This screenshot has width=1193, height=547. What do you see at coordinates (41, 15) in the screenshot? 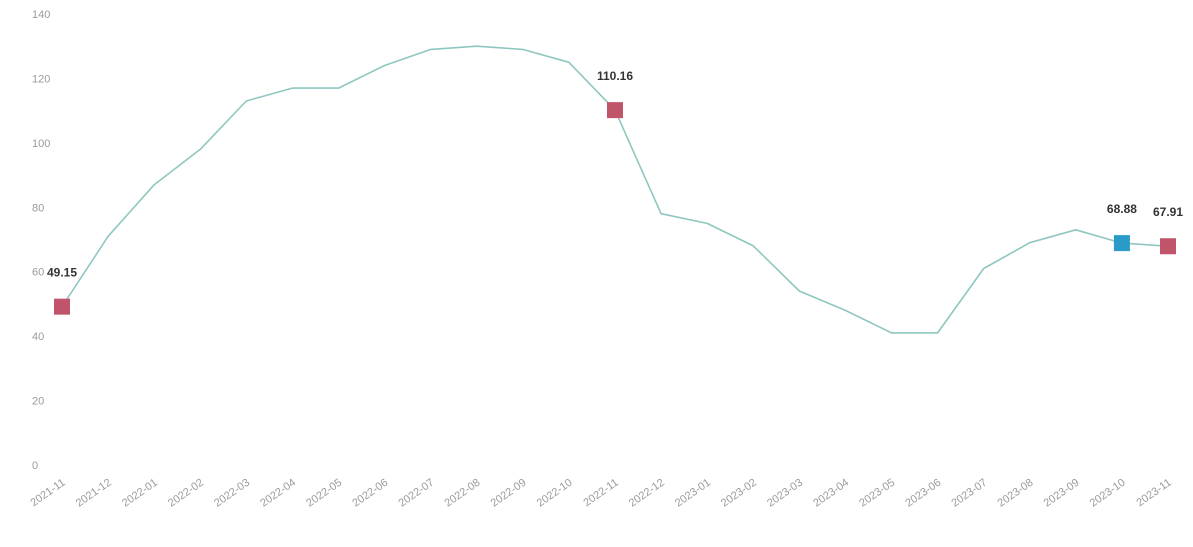
I see `y-tick-label: 140` at bounding box center [41, 15].